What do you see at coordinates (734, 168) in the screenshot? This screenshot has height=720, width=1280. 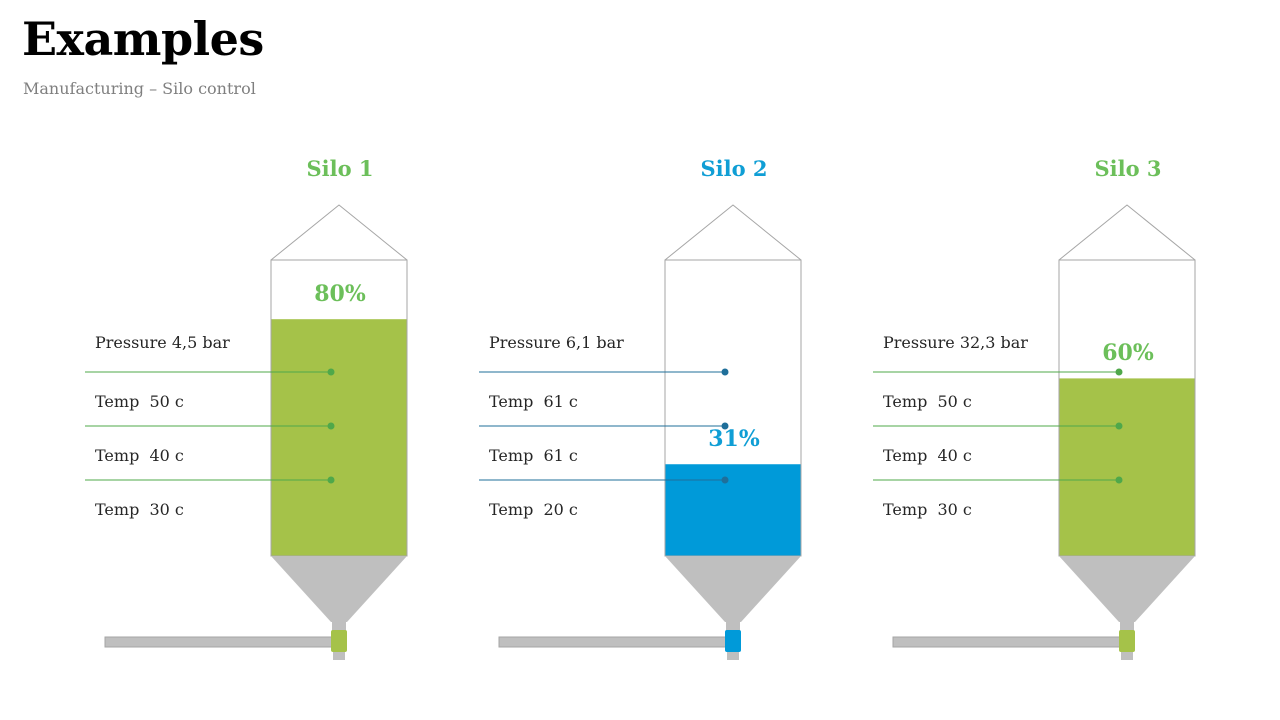 I see `silo-title: Silo 2` at bounding box center [734, 168].